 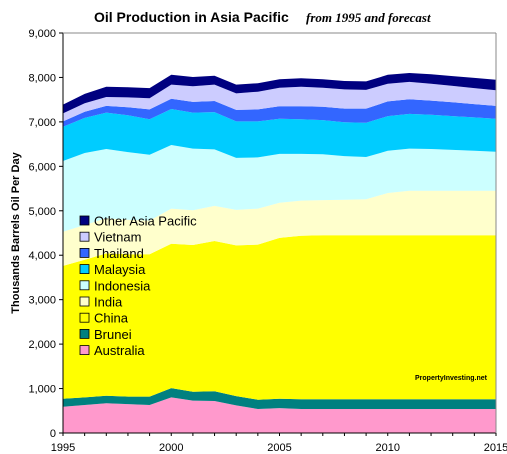 I want to click on area-india, so click(x=279, y=228).